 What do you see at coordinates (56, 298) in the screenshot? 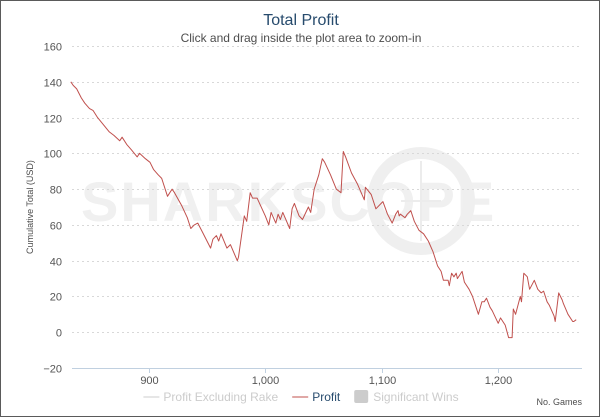
I see `y-tick-label: 20` at bounding box center [56, 298].